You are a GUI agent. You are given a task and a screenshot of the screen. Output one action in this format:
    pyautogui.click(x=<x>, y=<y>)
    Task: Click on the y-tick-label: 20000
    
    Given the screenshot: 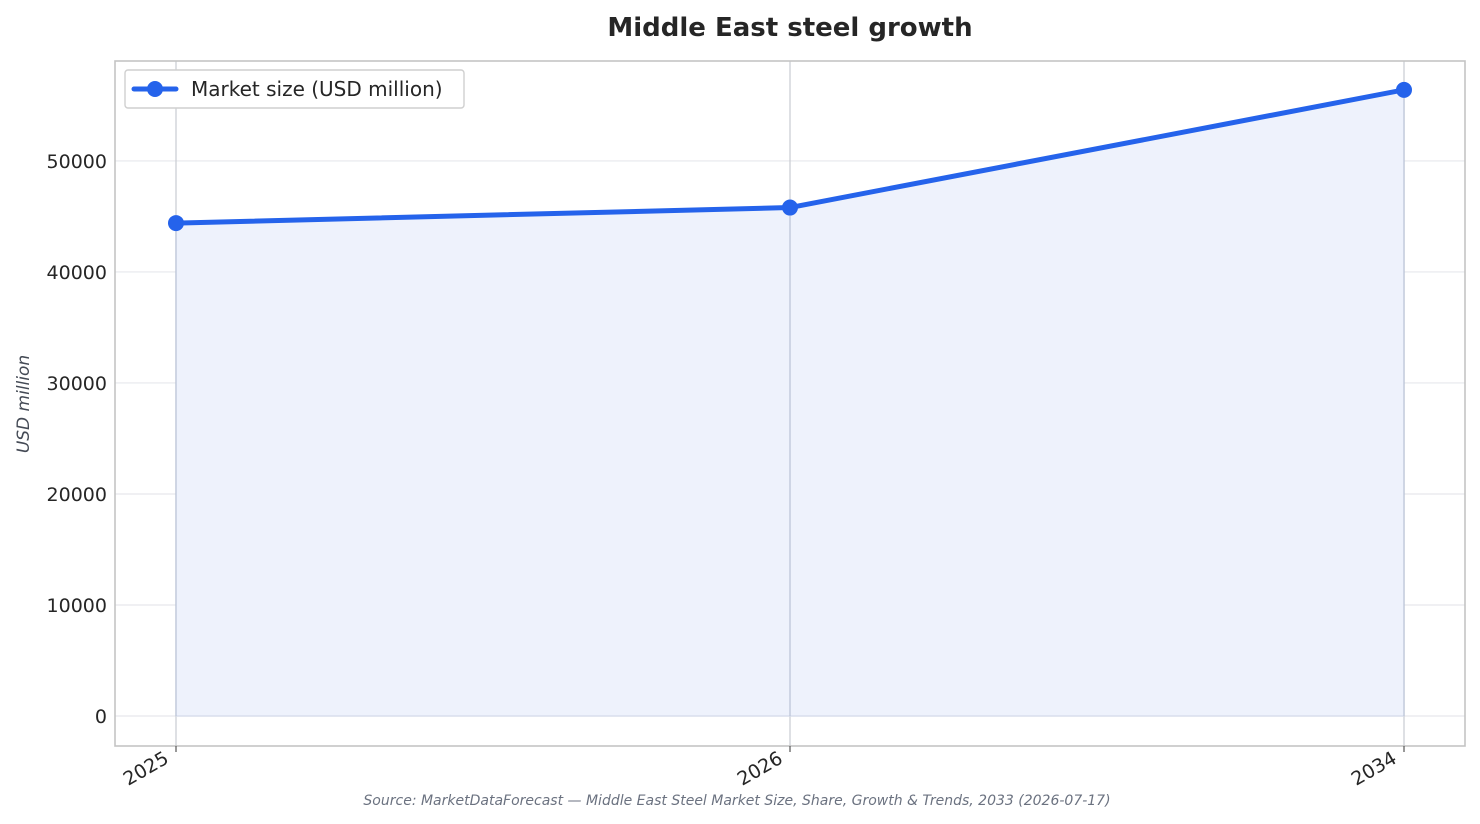 What is the action you would take?
    pyautogui.click(x=77, y=495)
    